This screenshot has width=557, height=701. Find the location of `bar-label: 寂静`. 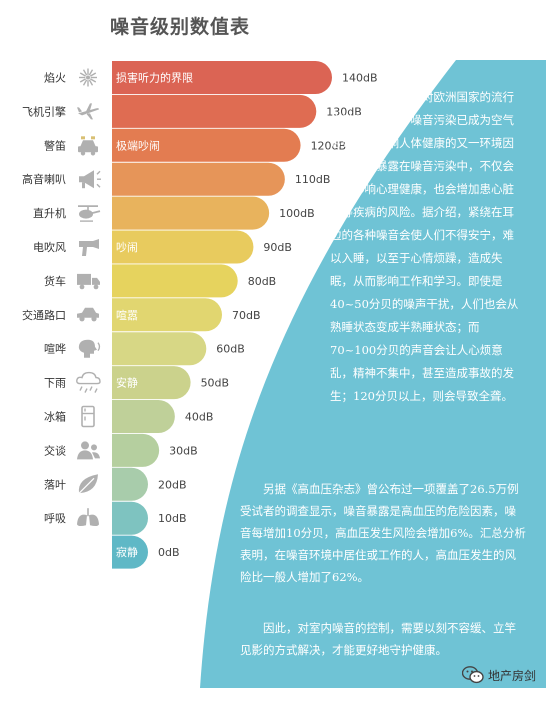

bar-label: 寂静 is located at coordinates (127, 552).